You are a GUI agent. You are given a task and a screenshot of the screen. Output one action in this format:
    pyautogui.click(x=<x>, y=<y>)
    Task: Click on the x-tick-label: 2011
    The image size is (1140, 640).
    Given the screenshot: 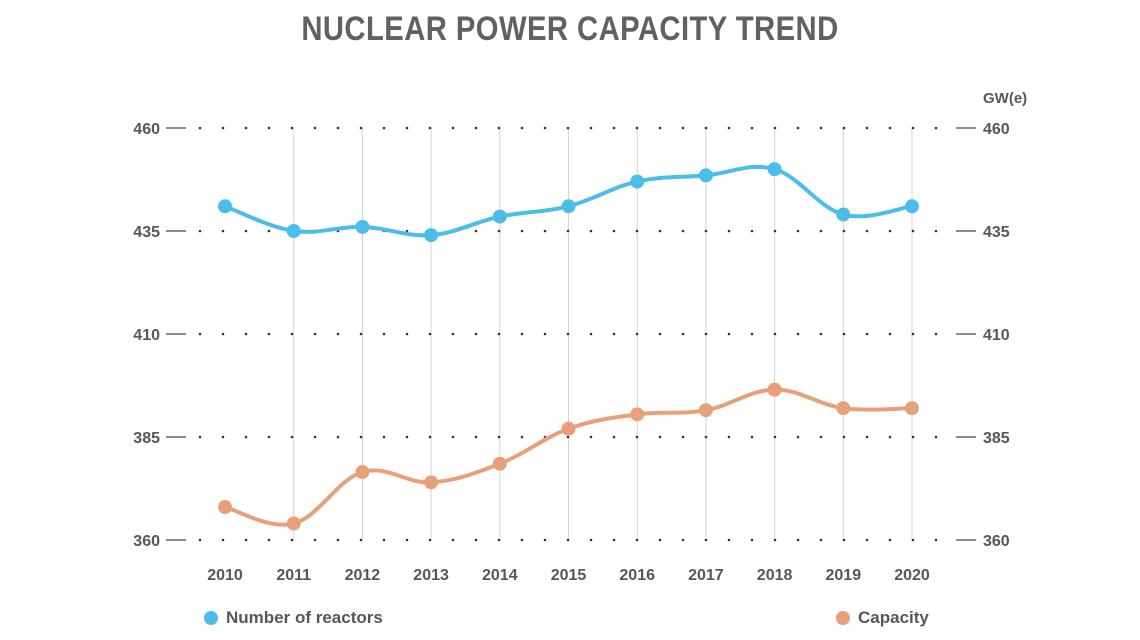 What is the action you would take?
    pyautogui.click(x=293, y=575)
    